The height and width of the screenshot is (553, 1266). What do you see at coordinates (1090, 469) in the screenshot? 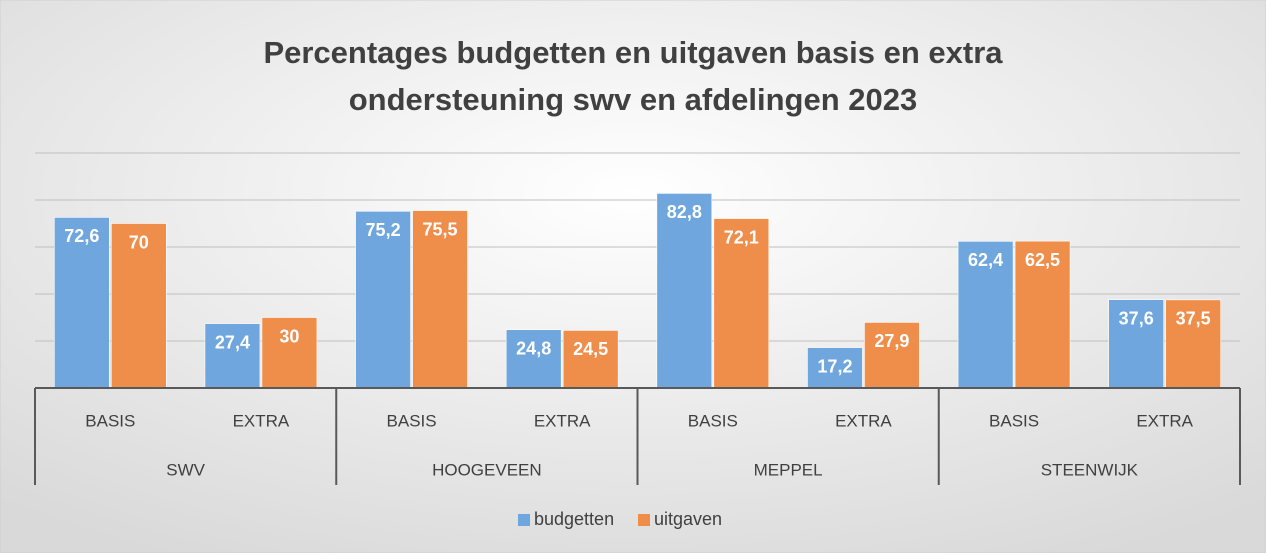
I see `group-label: STEENWIJK` at bounding box center [1090, 469].